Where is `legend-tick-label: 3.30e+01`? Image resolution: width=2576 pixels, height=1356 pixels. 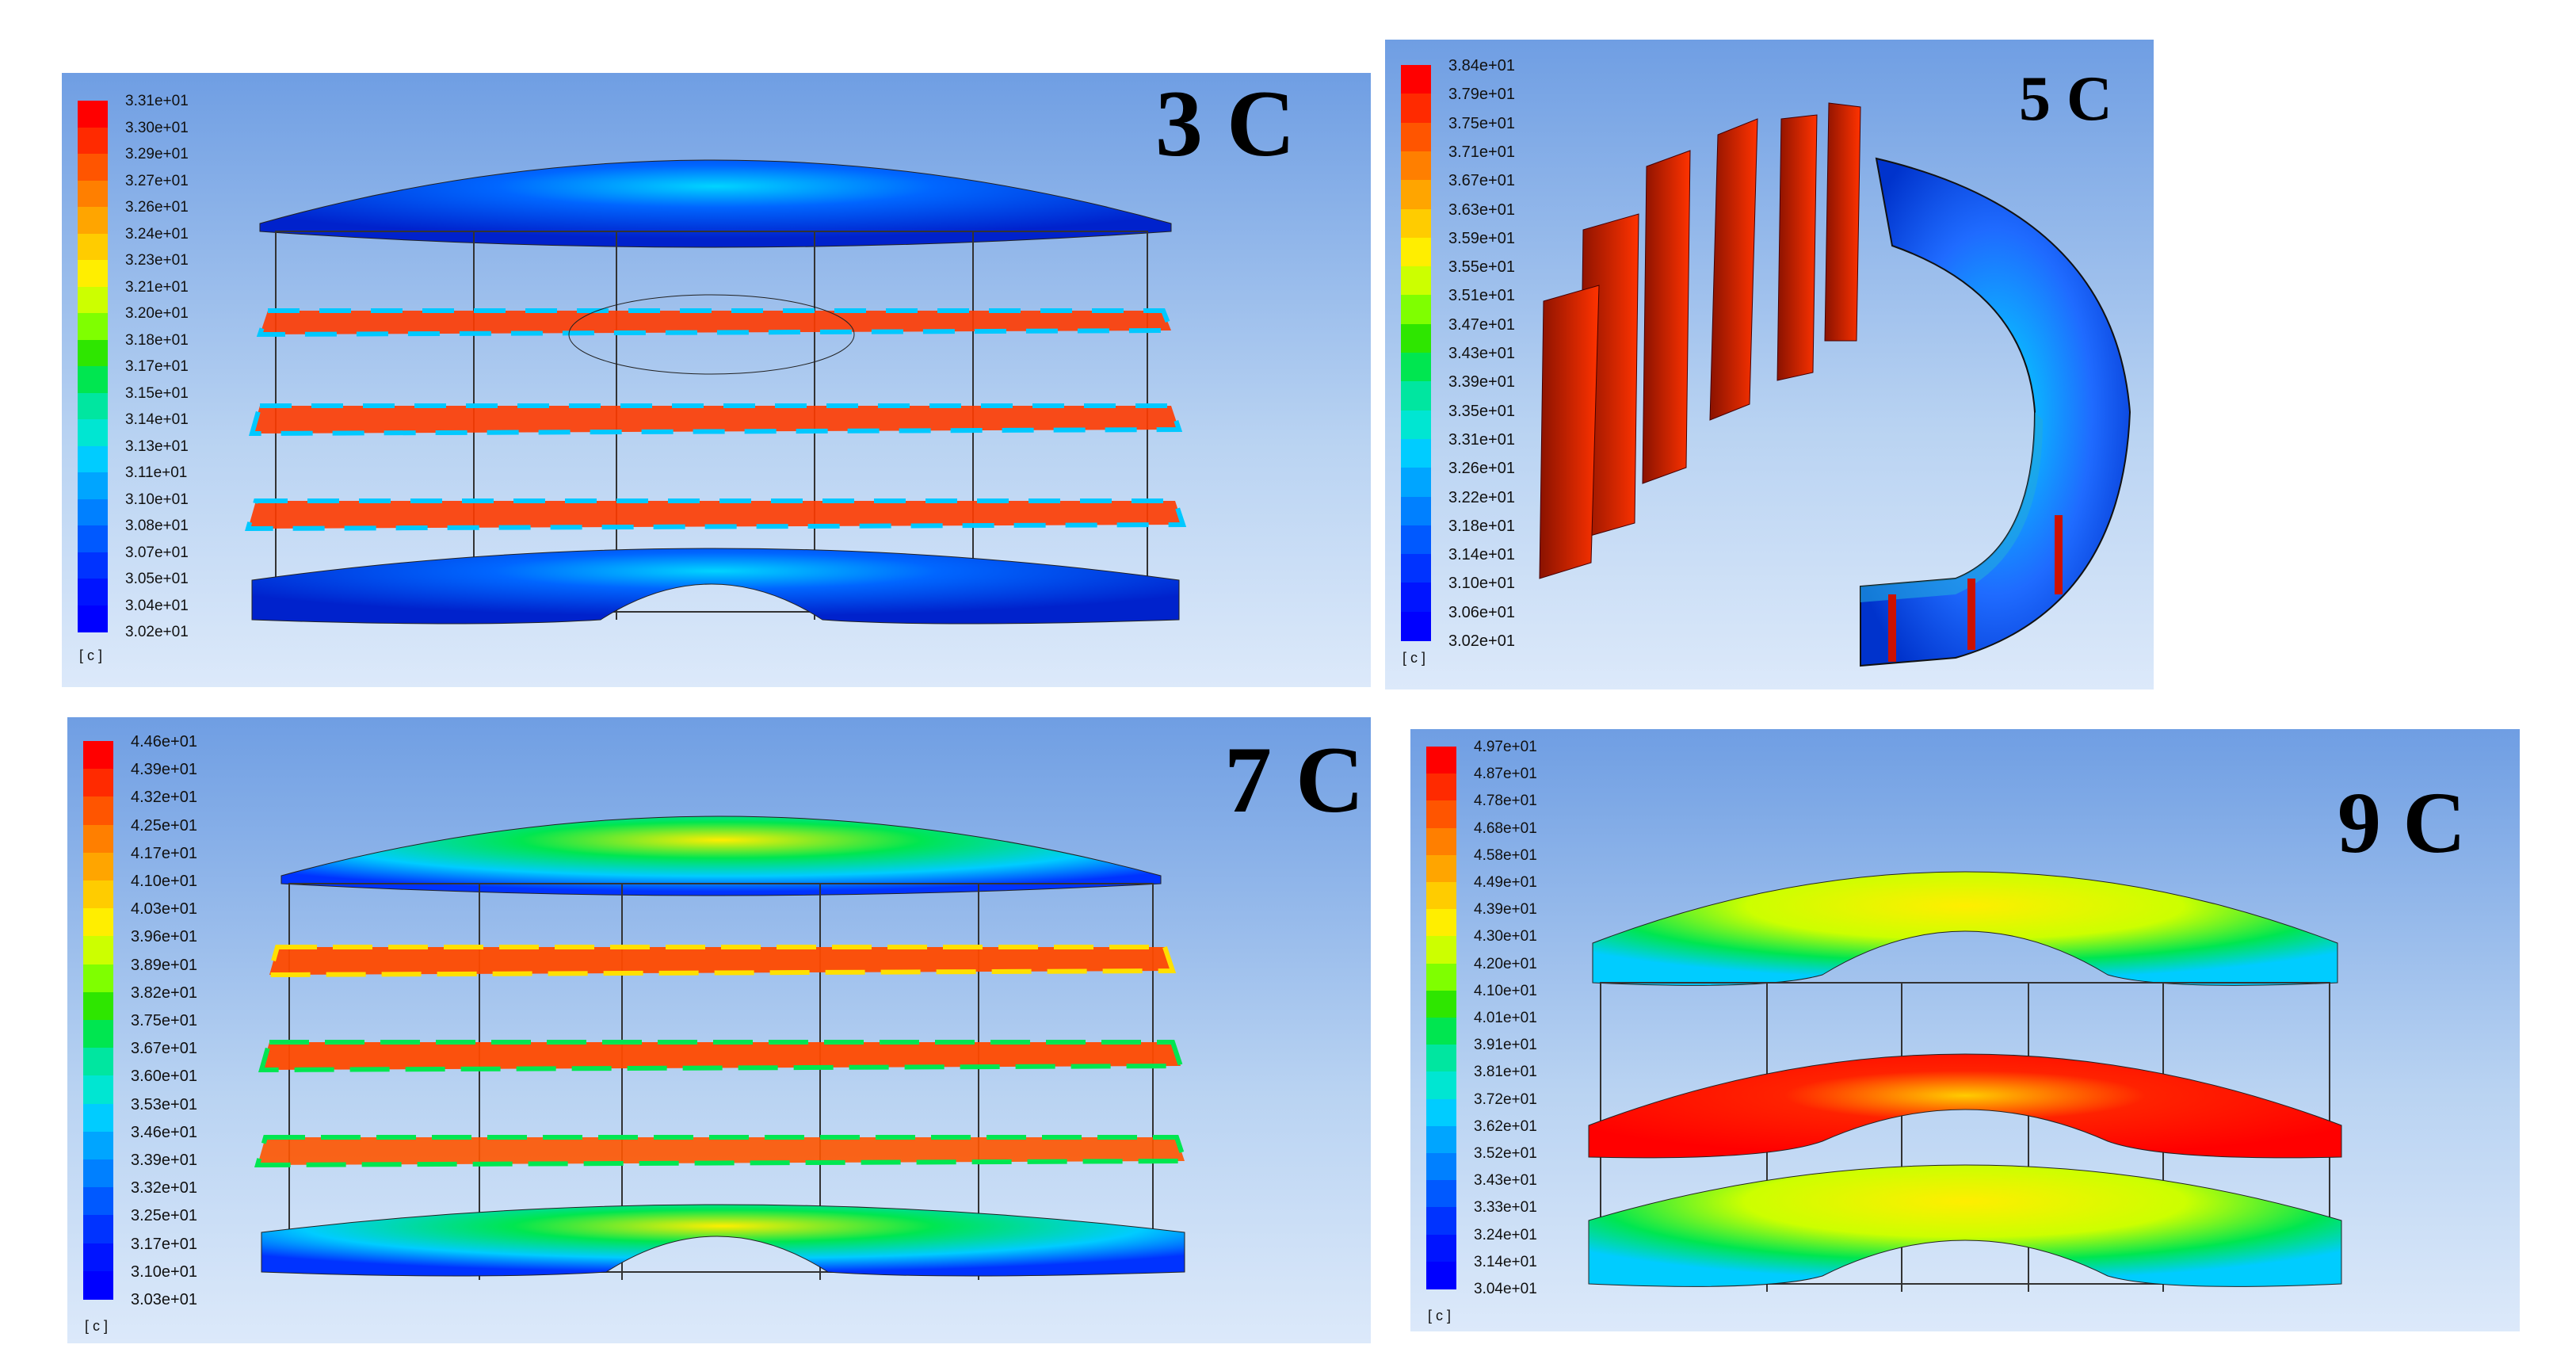
legend-tick-label: 3.30e+01 is located at coordinates (157, 127).